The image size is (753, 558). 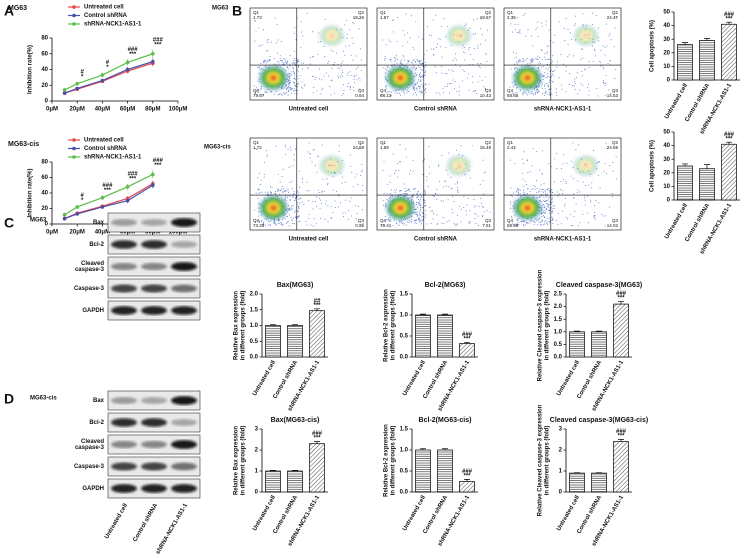 I want to click on y-tick-label: 40, so click(x=666, y=26).